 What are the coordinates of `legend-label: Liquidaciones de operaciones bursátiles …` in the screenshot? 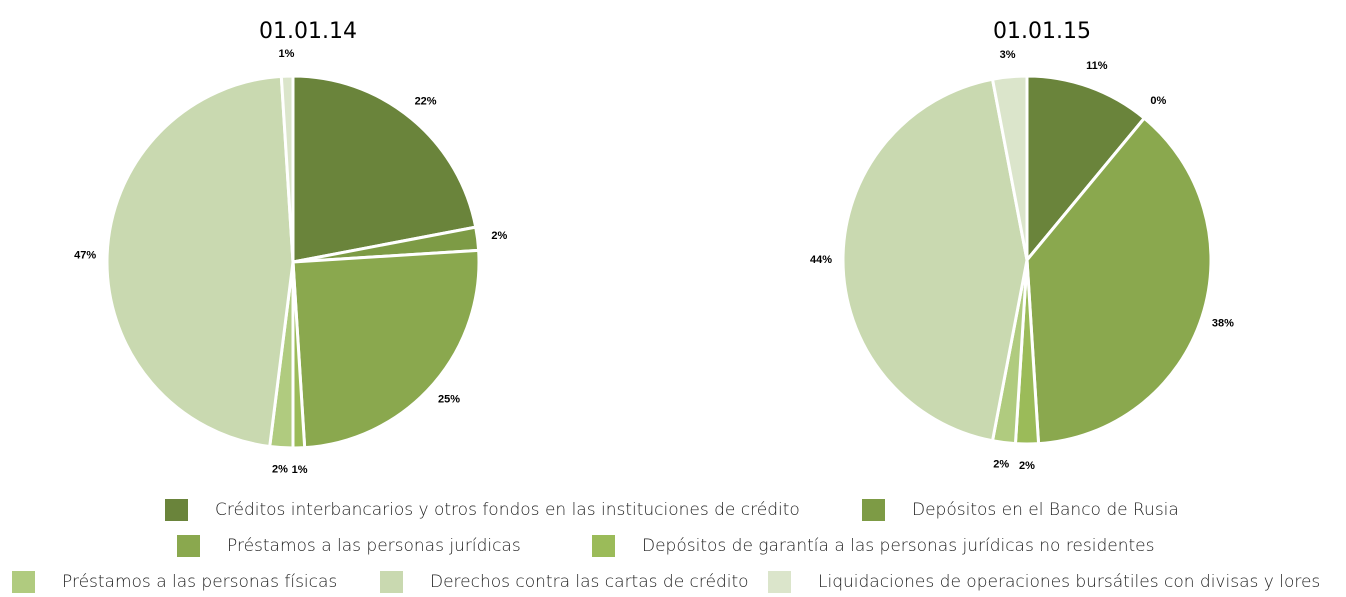 It's located at (1069, 582).